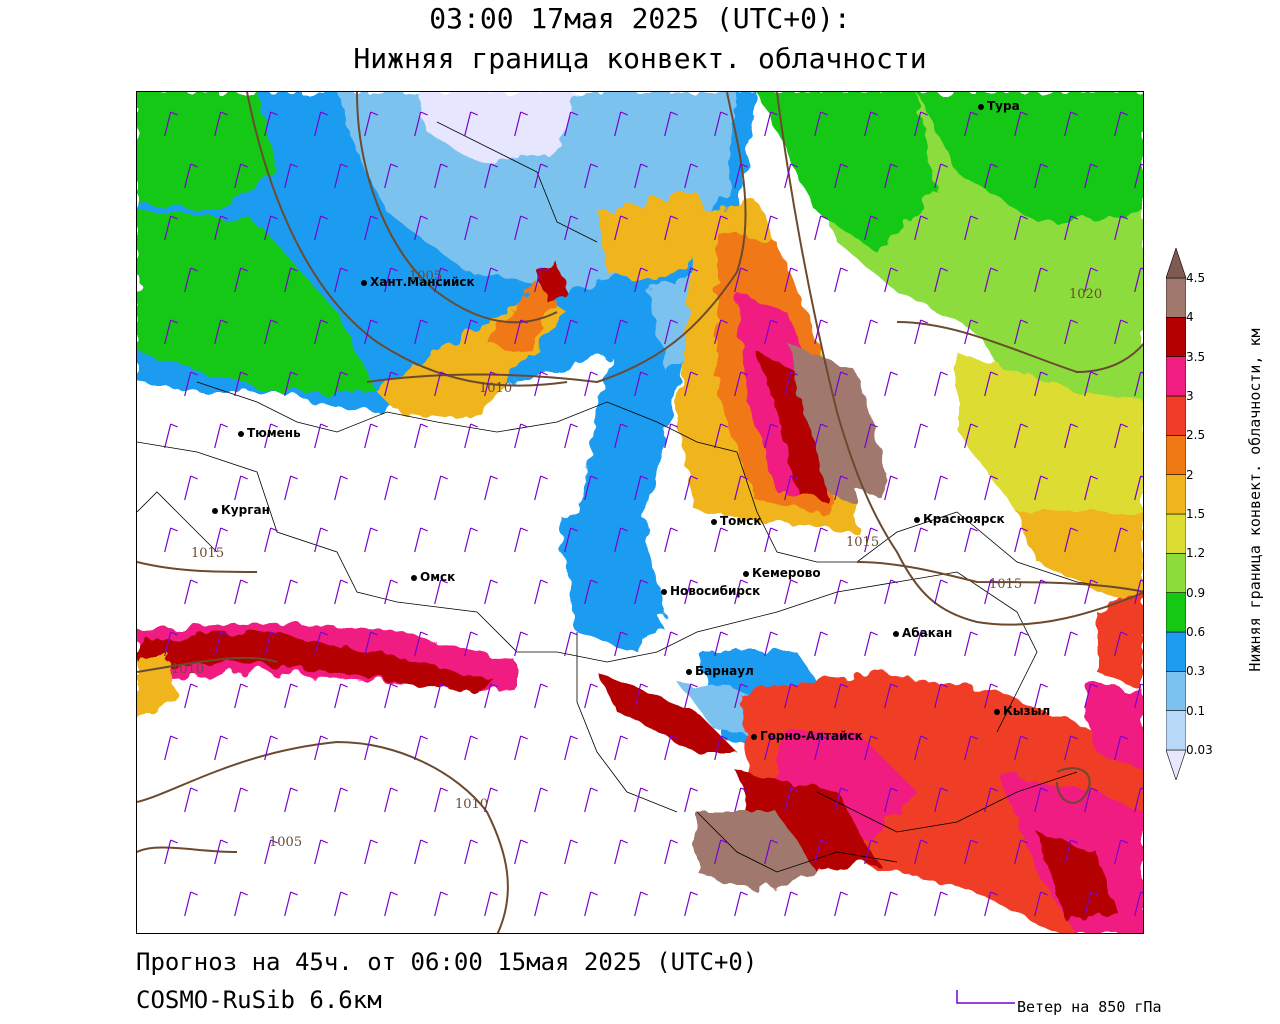  Describe the element at coordinates (964, 519) in the screenshot. I see `city-name: Красноярск` at that location.